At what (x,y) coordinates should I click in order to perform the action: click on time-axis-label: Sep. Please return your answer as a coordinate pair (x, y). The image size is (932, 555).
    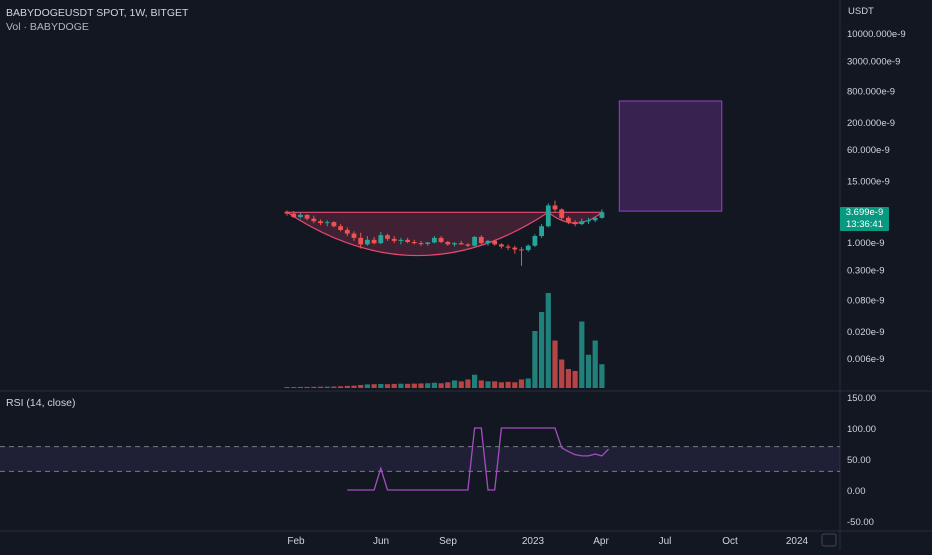
    Looking at the image, I should click on (448, 541).